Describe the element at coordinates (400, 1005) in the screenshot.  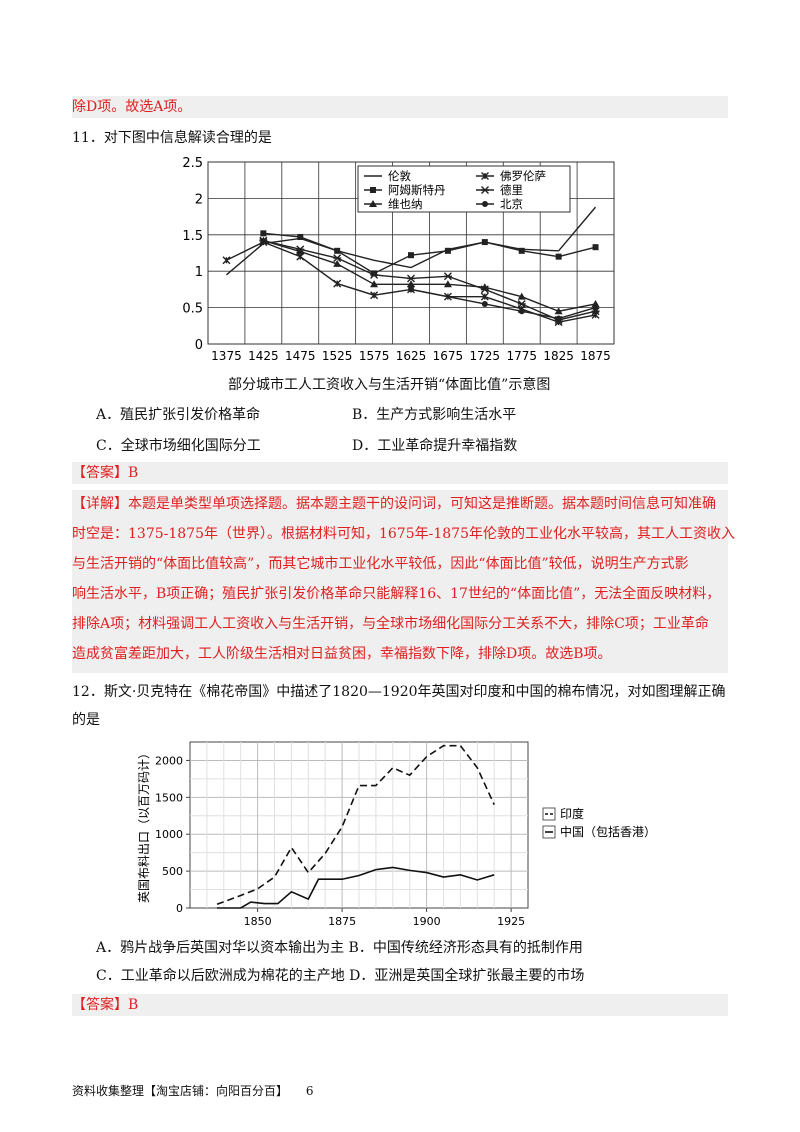
I see `q12-answer-block: 【答案】B` at that location.